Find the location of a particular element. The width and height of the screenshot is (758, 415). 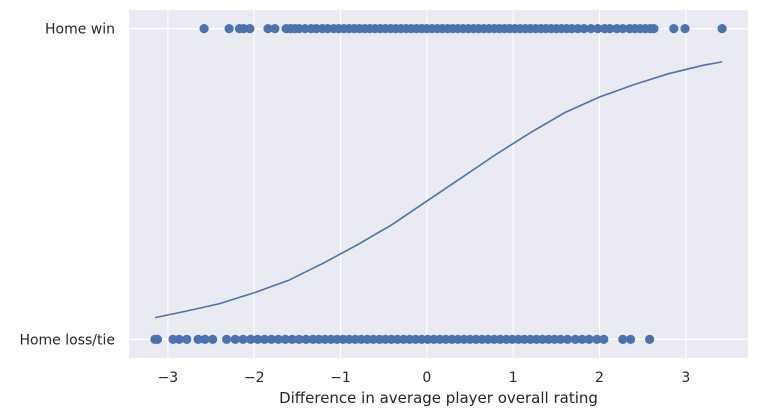

x-tick-label: 1 is located at coordinates (513, 378).